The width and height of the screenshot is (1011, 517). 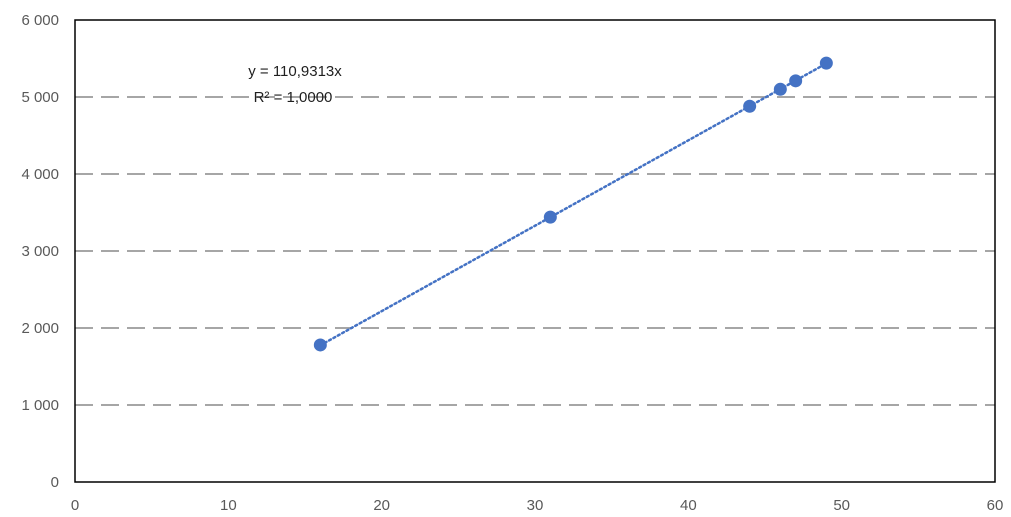 What do you see at coordinates (841, 505) in the screenshot?
I see `x-tick-label: 50` at bounding box center [841, 505].